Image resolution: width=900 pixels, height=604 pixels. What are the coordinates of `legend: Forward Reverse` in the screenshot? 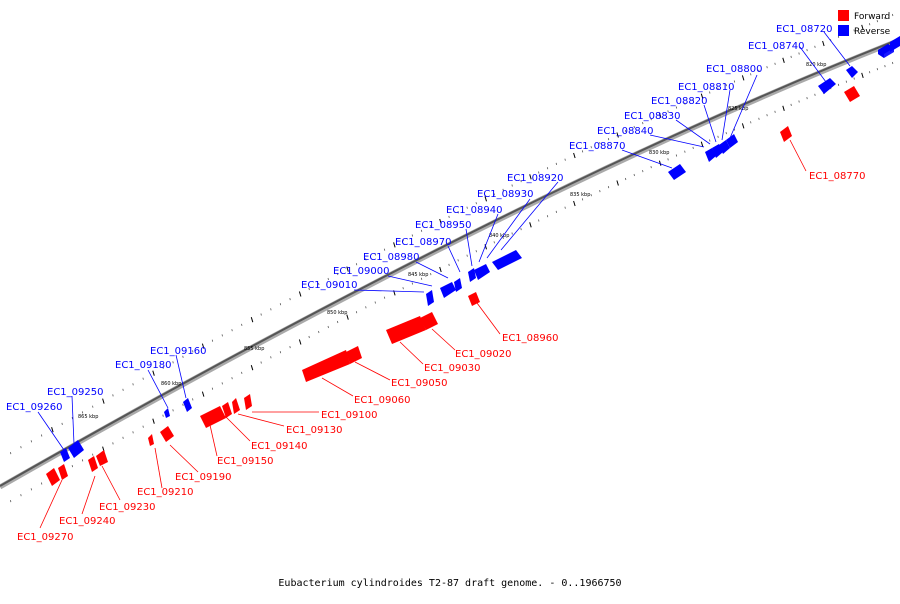 It's located at (864, 23).